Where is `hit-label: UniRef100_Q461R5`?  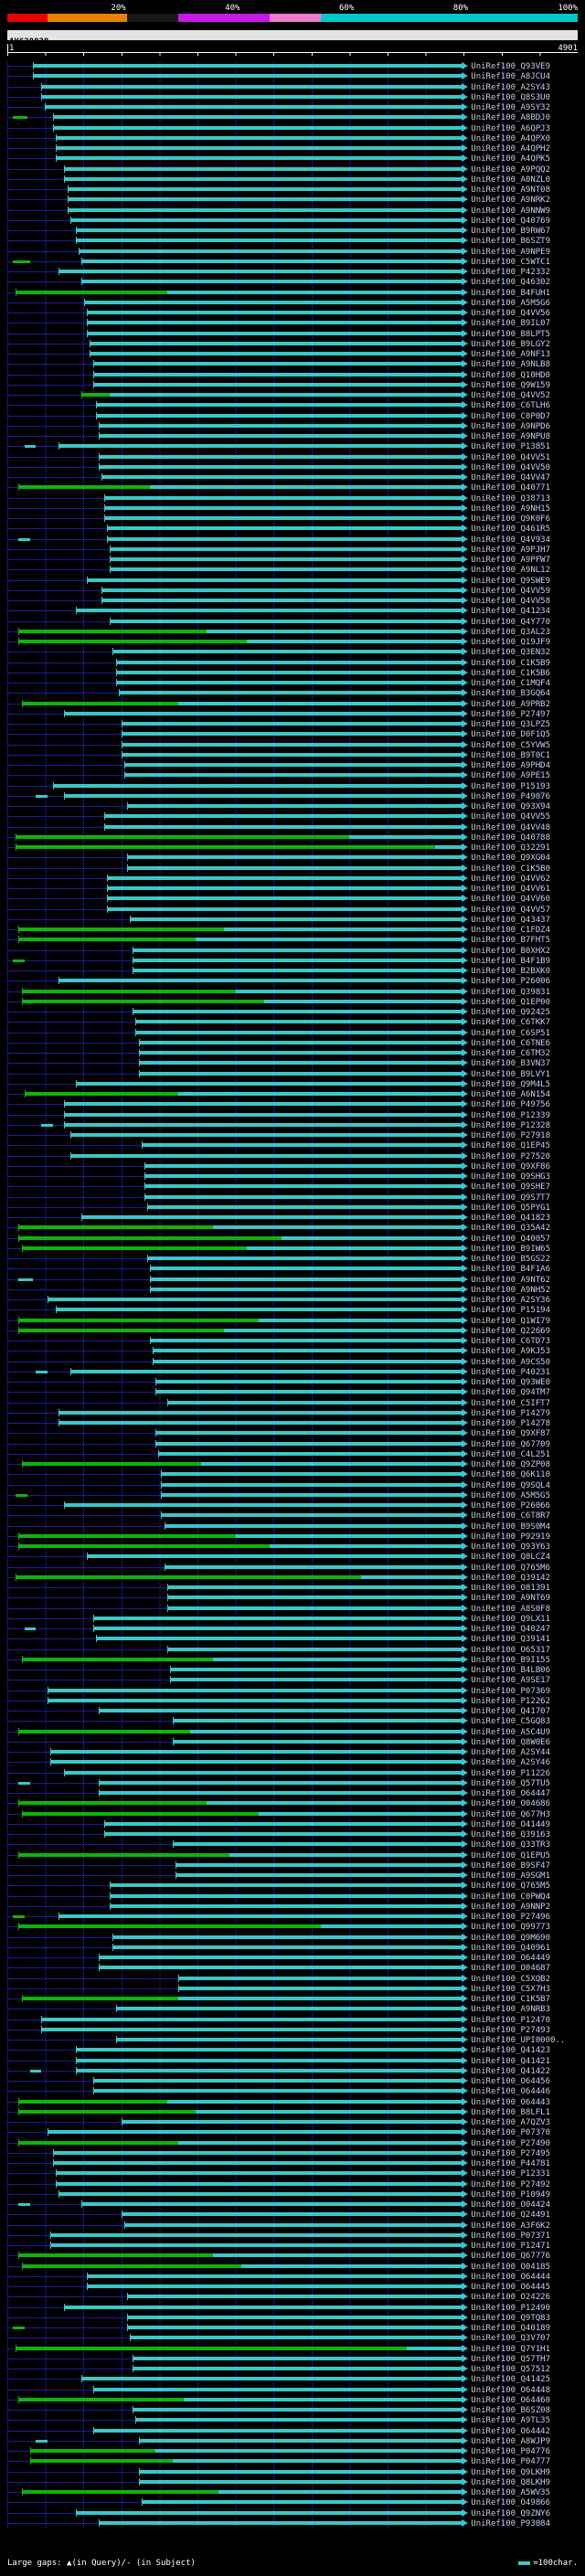 hit-label: UniRef100_Q461R5 is located at coordinates (511, 530).